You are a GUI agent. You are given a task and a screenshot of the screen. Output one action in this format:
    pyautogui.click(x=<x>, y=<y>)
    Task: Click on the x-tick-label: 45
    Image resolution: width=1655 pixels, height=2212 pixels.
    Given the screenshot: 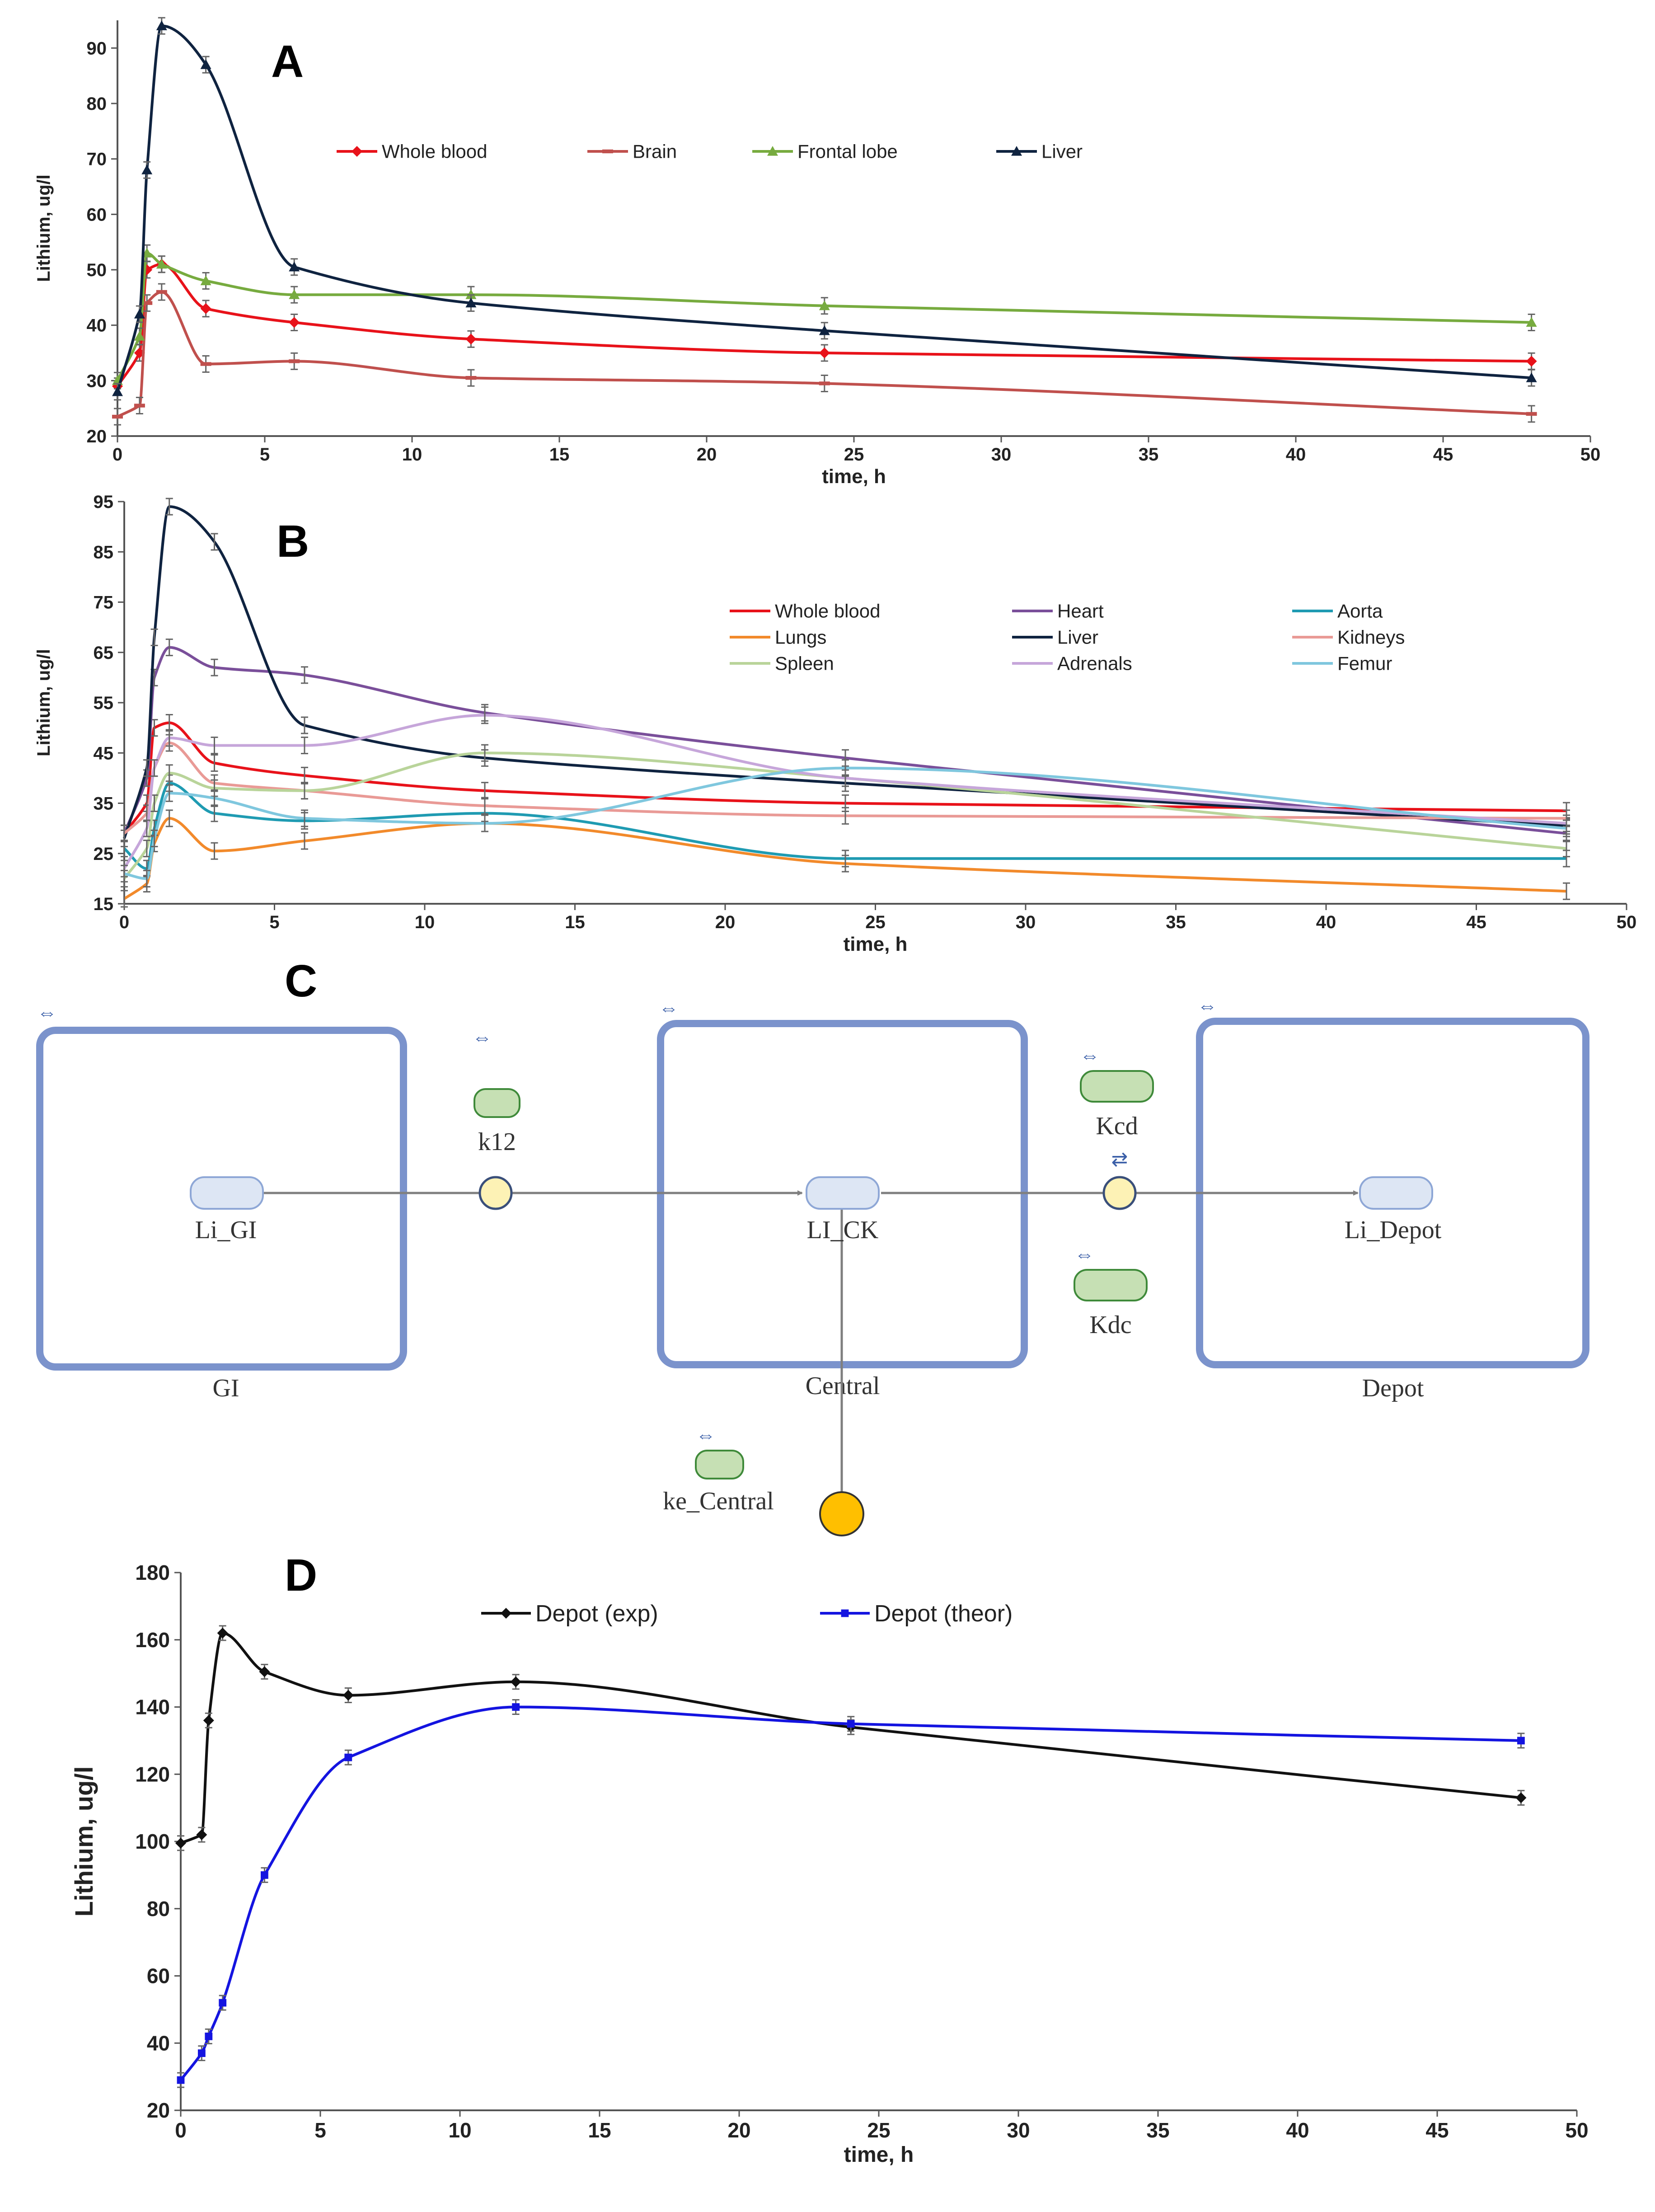 What is the action you would take?
    pyautogui.click(x=1476, y=922)
    